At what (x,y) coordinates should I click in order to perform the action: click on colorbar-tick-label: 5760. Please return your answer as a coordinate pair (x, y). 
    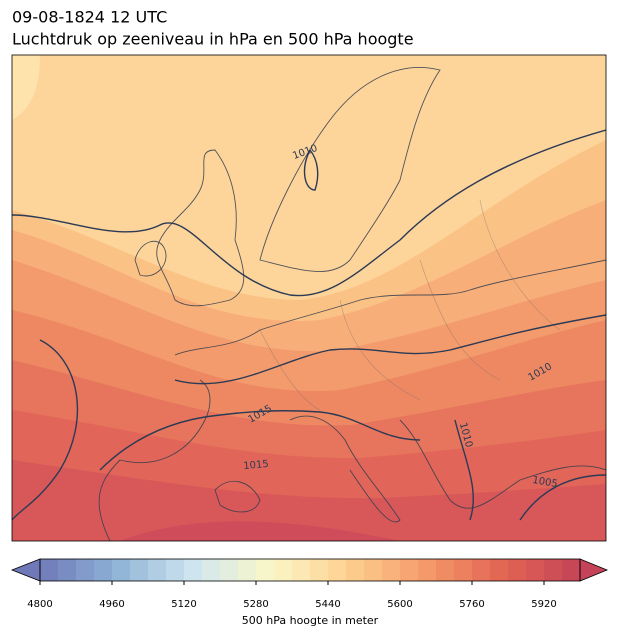
    Looking at the image, I should click on (471, 604).